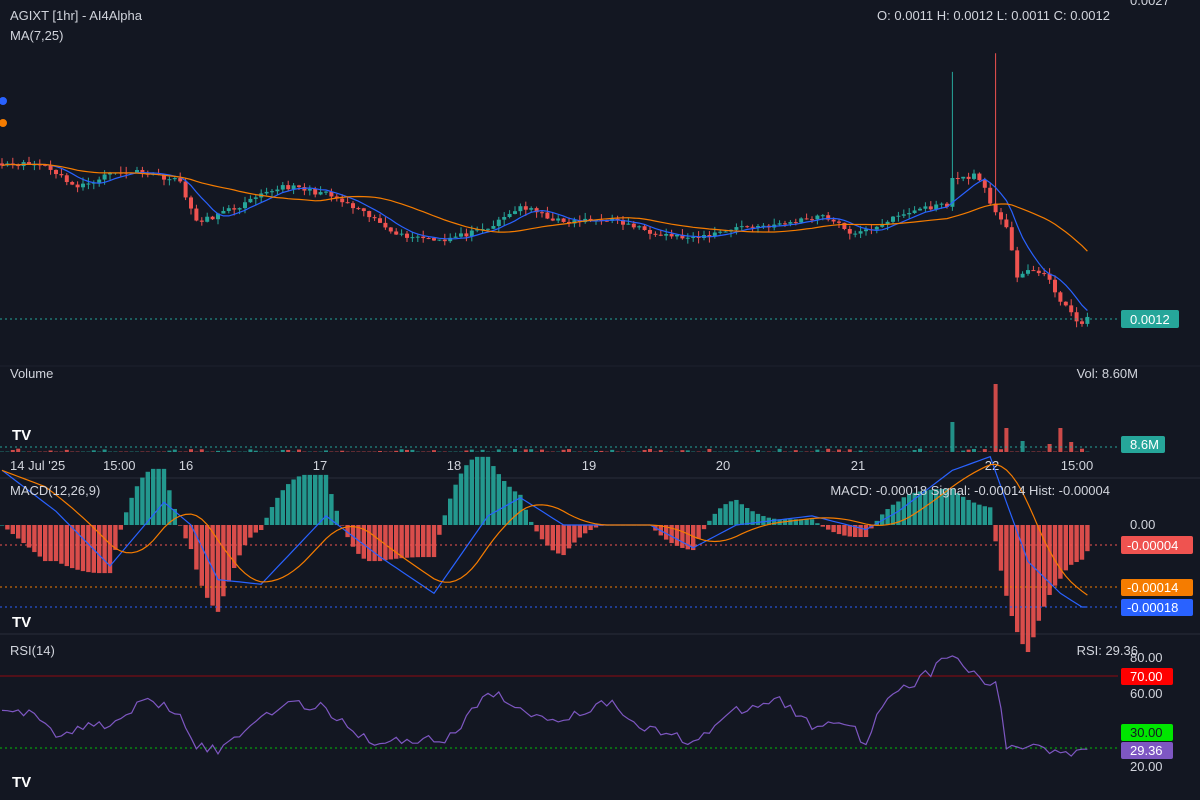 The width and height of the screenshot is (1200, 800). I want to click on volume-tag, so click(1143, 444).